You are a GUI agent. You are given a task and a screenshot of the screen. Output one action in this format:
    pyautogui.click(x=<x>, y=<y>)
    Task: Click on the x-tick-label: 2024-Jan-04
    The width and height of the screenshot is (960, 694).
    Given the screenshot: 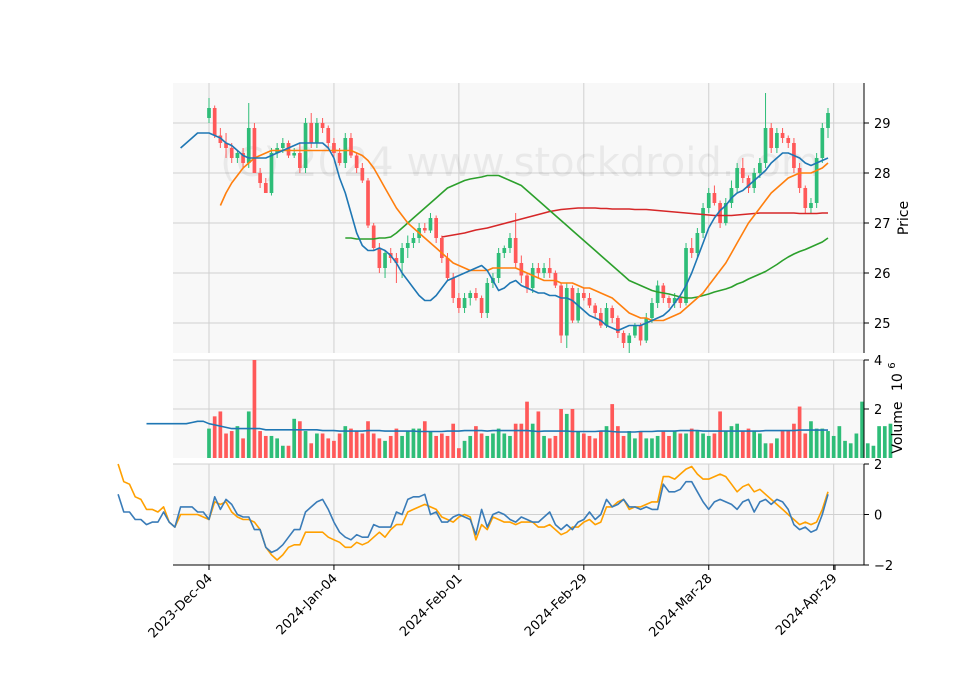 What is the action you would take?
    pyautogui.click(x=307, y=604)
    